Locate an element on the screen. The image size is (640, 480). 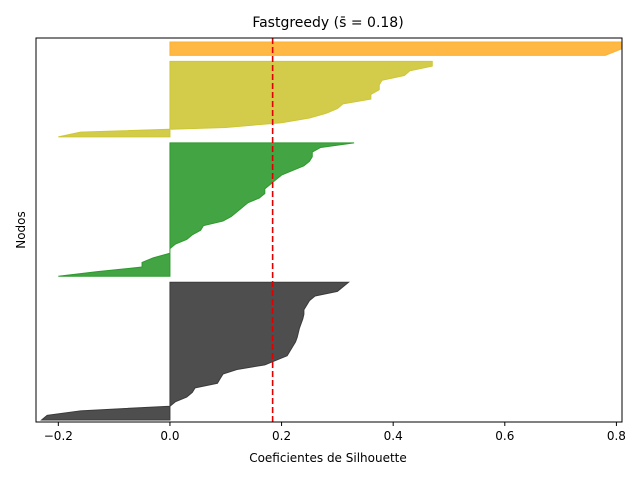
cluster-4-area is located at coordinates (396, 48).